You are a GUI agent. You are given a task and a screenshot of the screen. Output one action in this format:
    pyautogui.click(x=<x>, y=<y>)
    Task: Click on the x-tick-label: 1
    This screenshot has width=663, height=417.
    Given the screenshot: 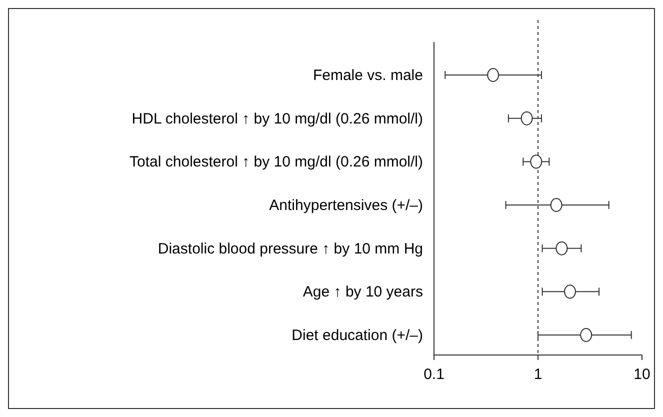 What is the action you would take?
    pyautogui.click(x=538, y=374)
    